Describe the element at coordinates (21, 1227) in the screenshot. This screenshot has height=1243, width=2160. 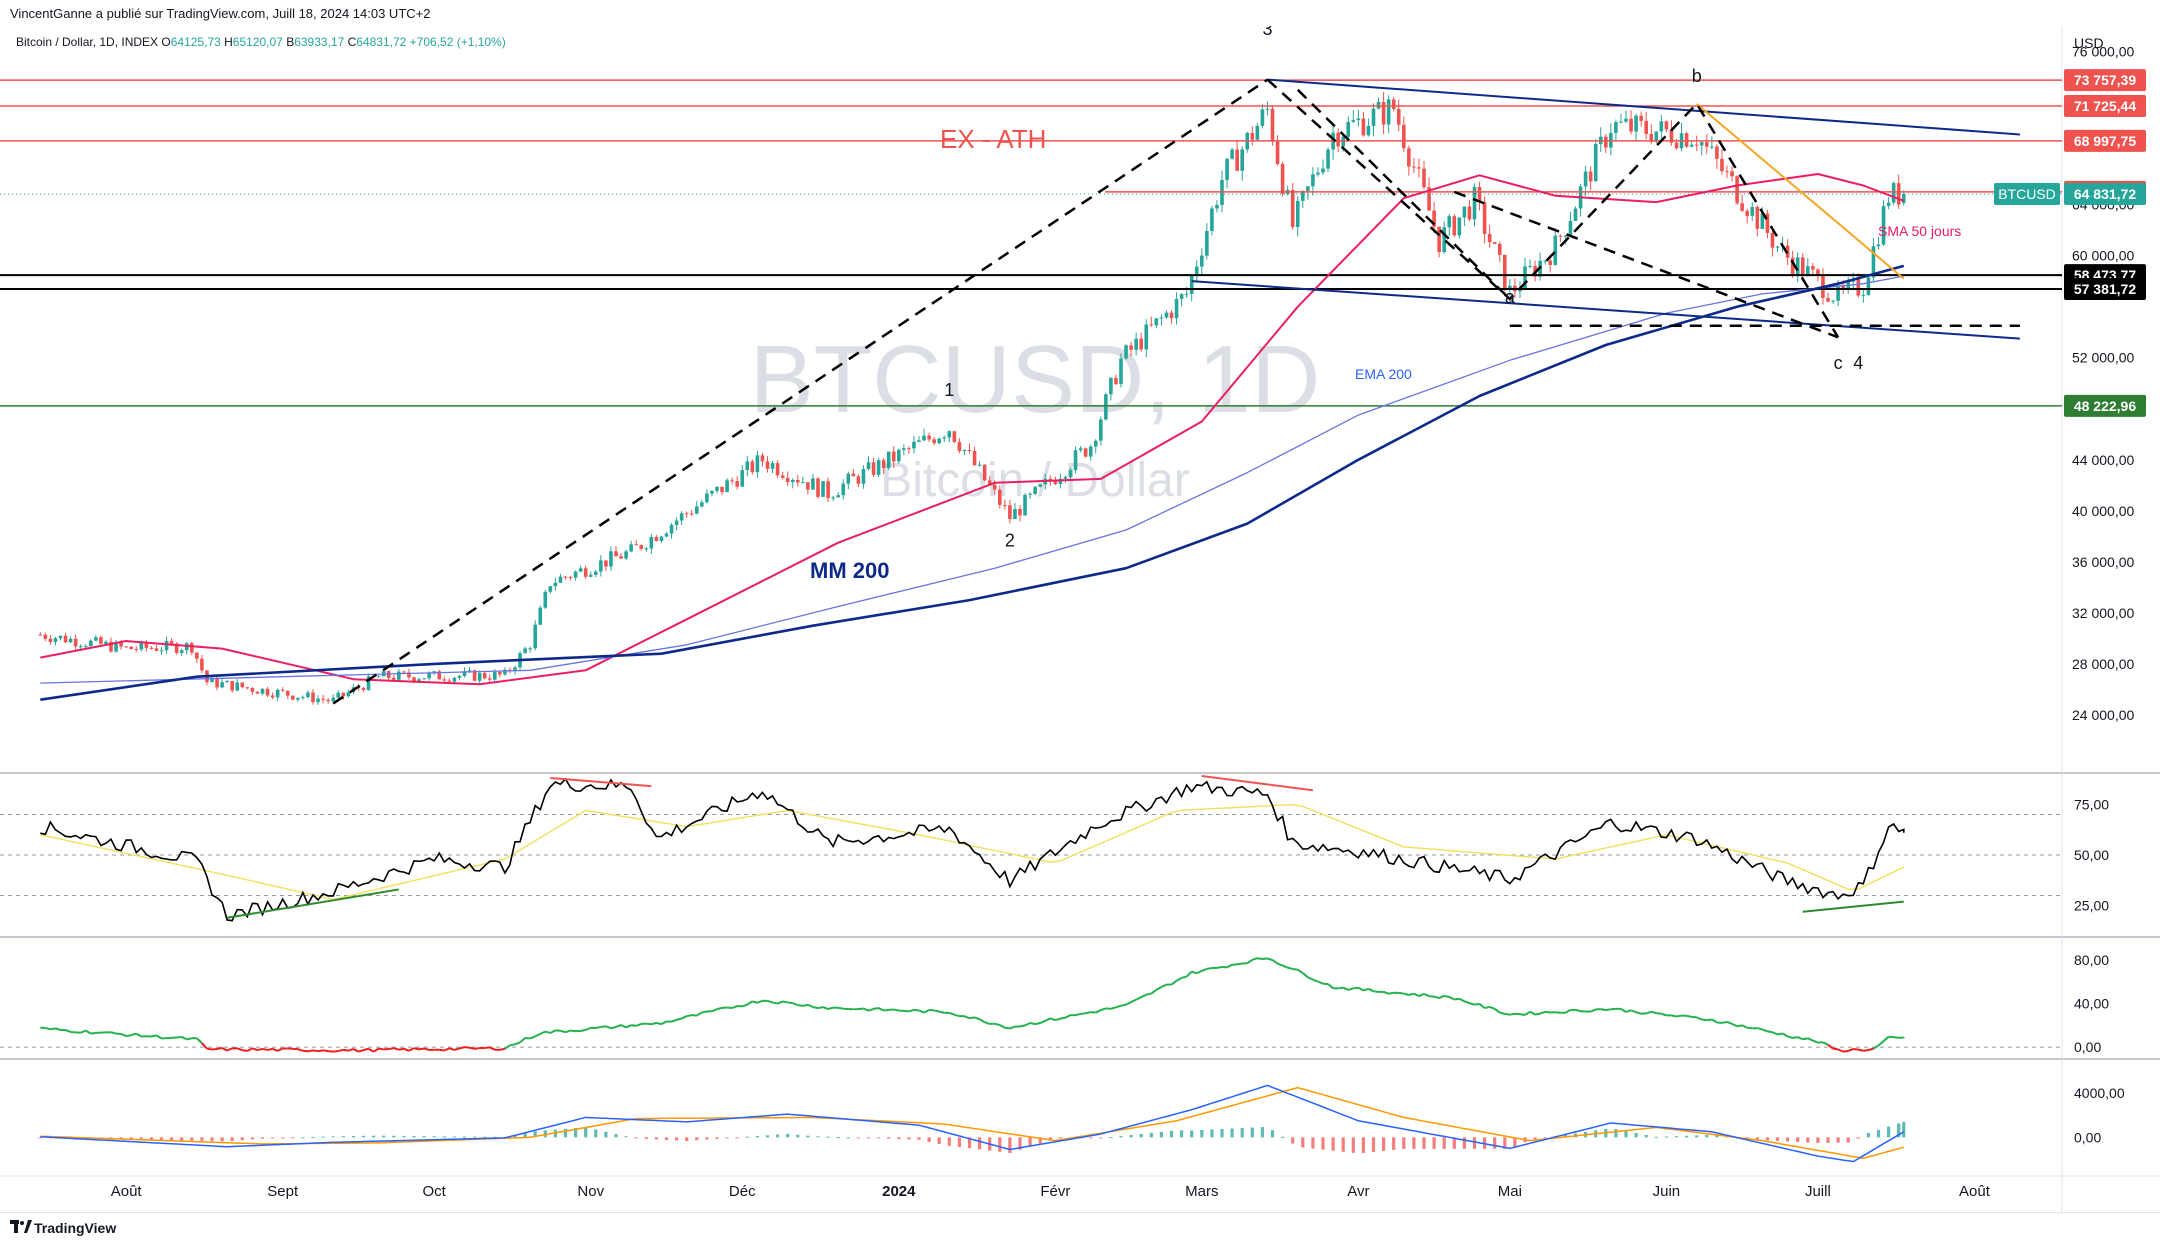
I see `tradingview-logo-icon` at that location.